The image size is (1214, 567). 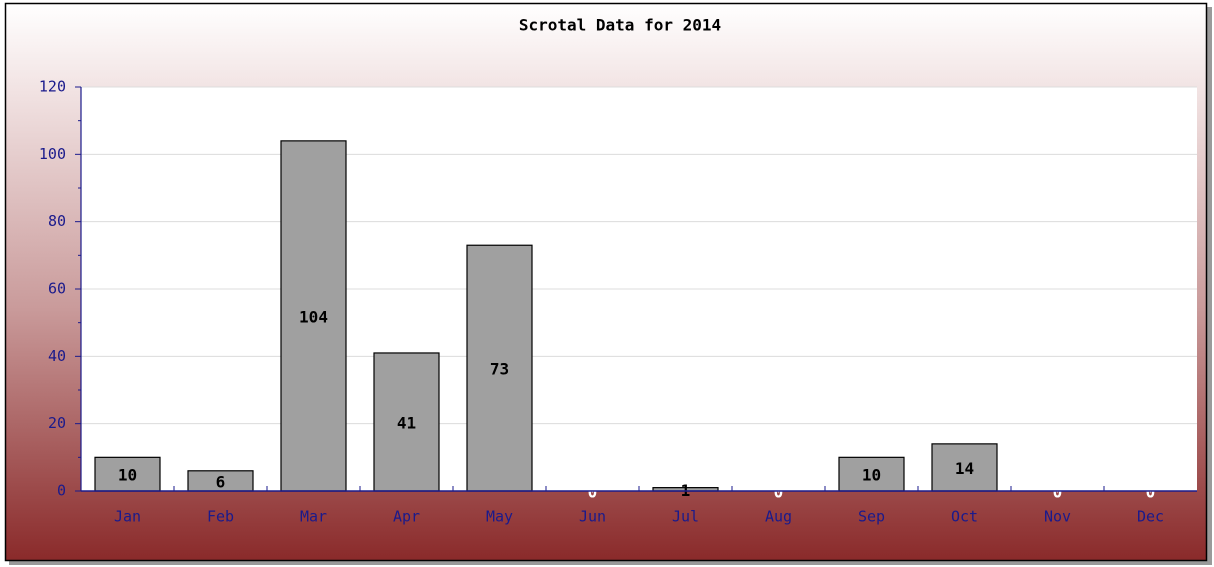 I want to click on x-tick-label: Sep, so click(x=871, y=517).